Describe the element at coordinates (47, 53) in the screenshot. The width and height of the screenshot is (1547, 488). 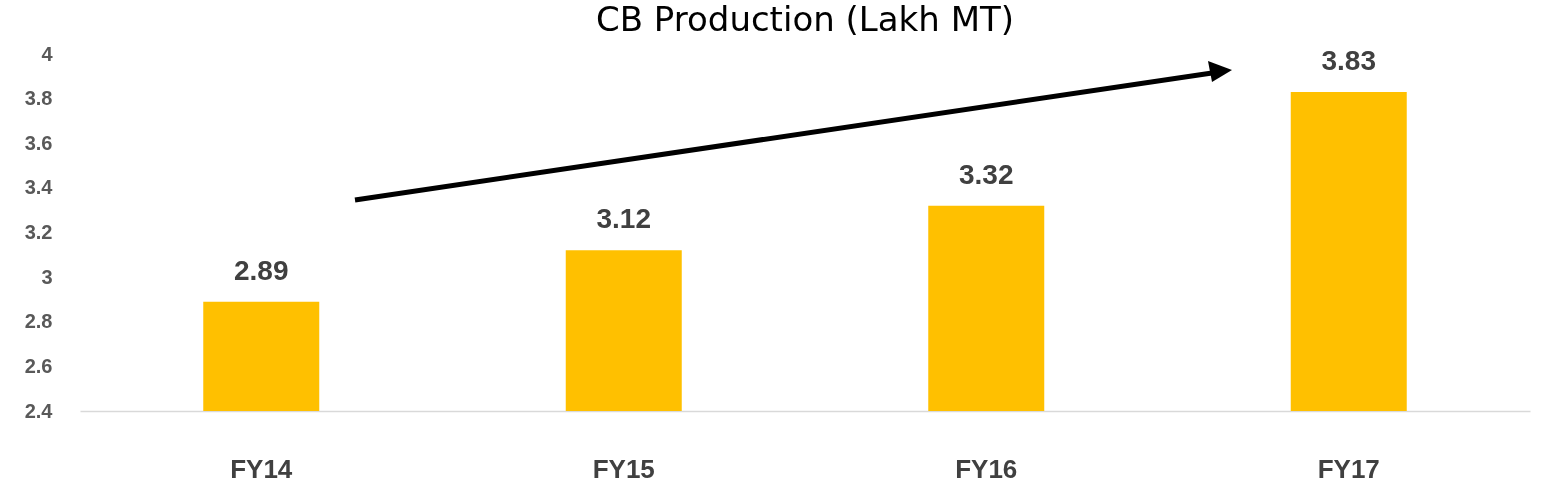
I see `y-tick-label: 4` at that location.